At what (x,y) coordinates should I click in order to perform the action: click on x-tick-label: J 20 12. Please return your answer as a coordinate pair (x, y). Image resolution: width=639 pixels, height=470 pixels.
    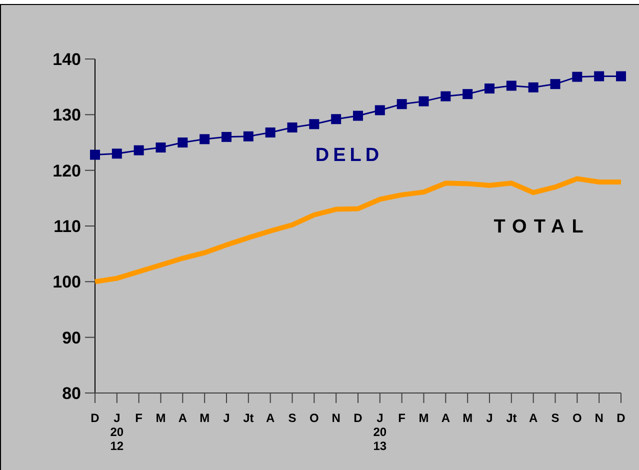
    Looking at the image, I should click on (117, 432).